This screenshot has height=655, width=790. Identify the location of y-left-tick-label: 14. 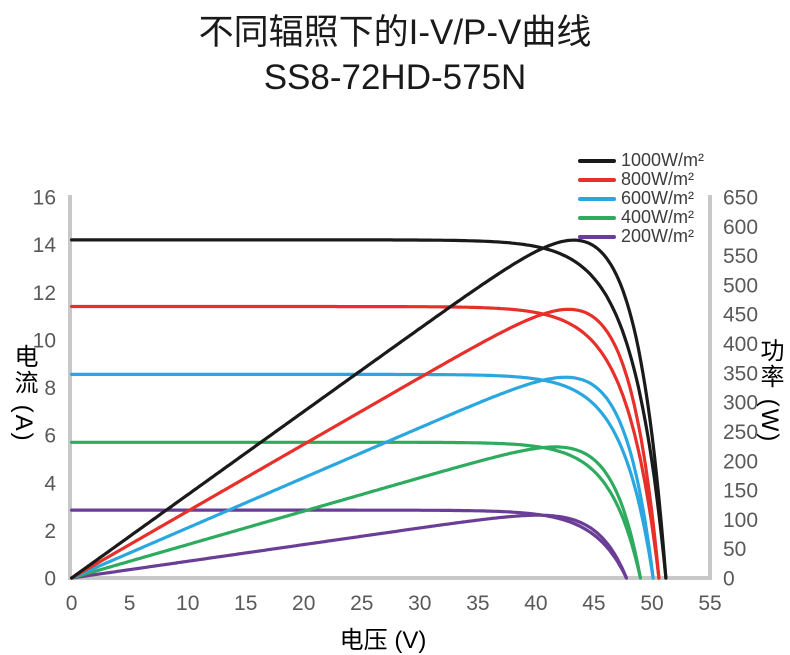
(45, 245).